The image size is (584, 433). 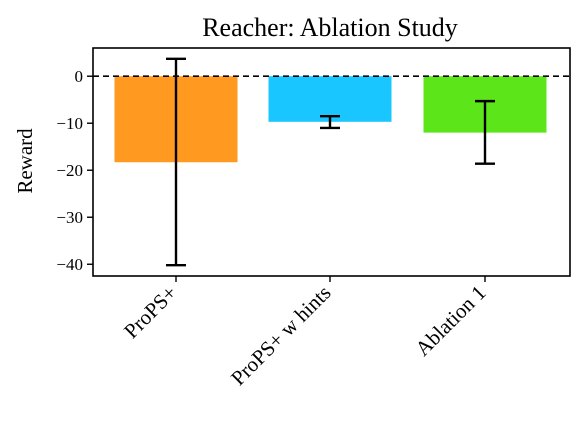 What do you see at coordinates (450, 321) in the screenshot?
I see `x-tick-label-2: Ablation 1` at bounding box center [450, 321].